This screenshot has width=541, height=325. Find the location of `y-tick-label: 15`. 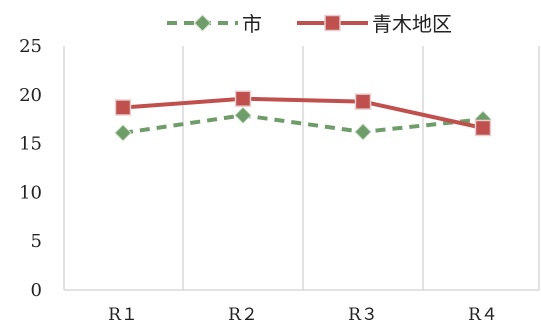

y-tick-label: 15 is located at coordinates (30, 144).